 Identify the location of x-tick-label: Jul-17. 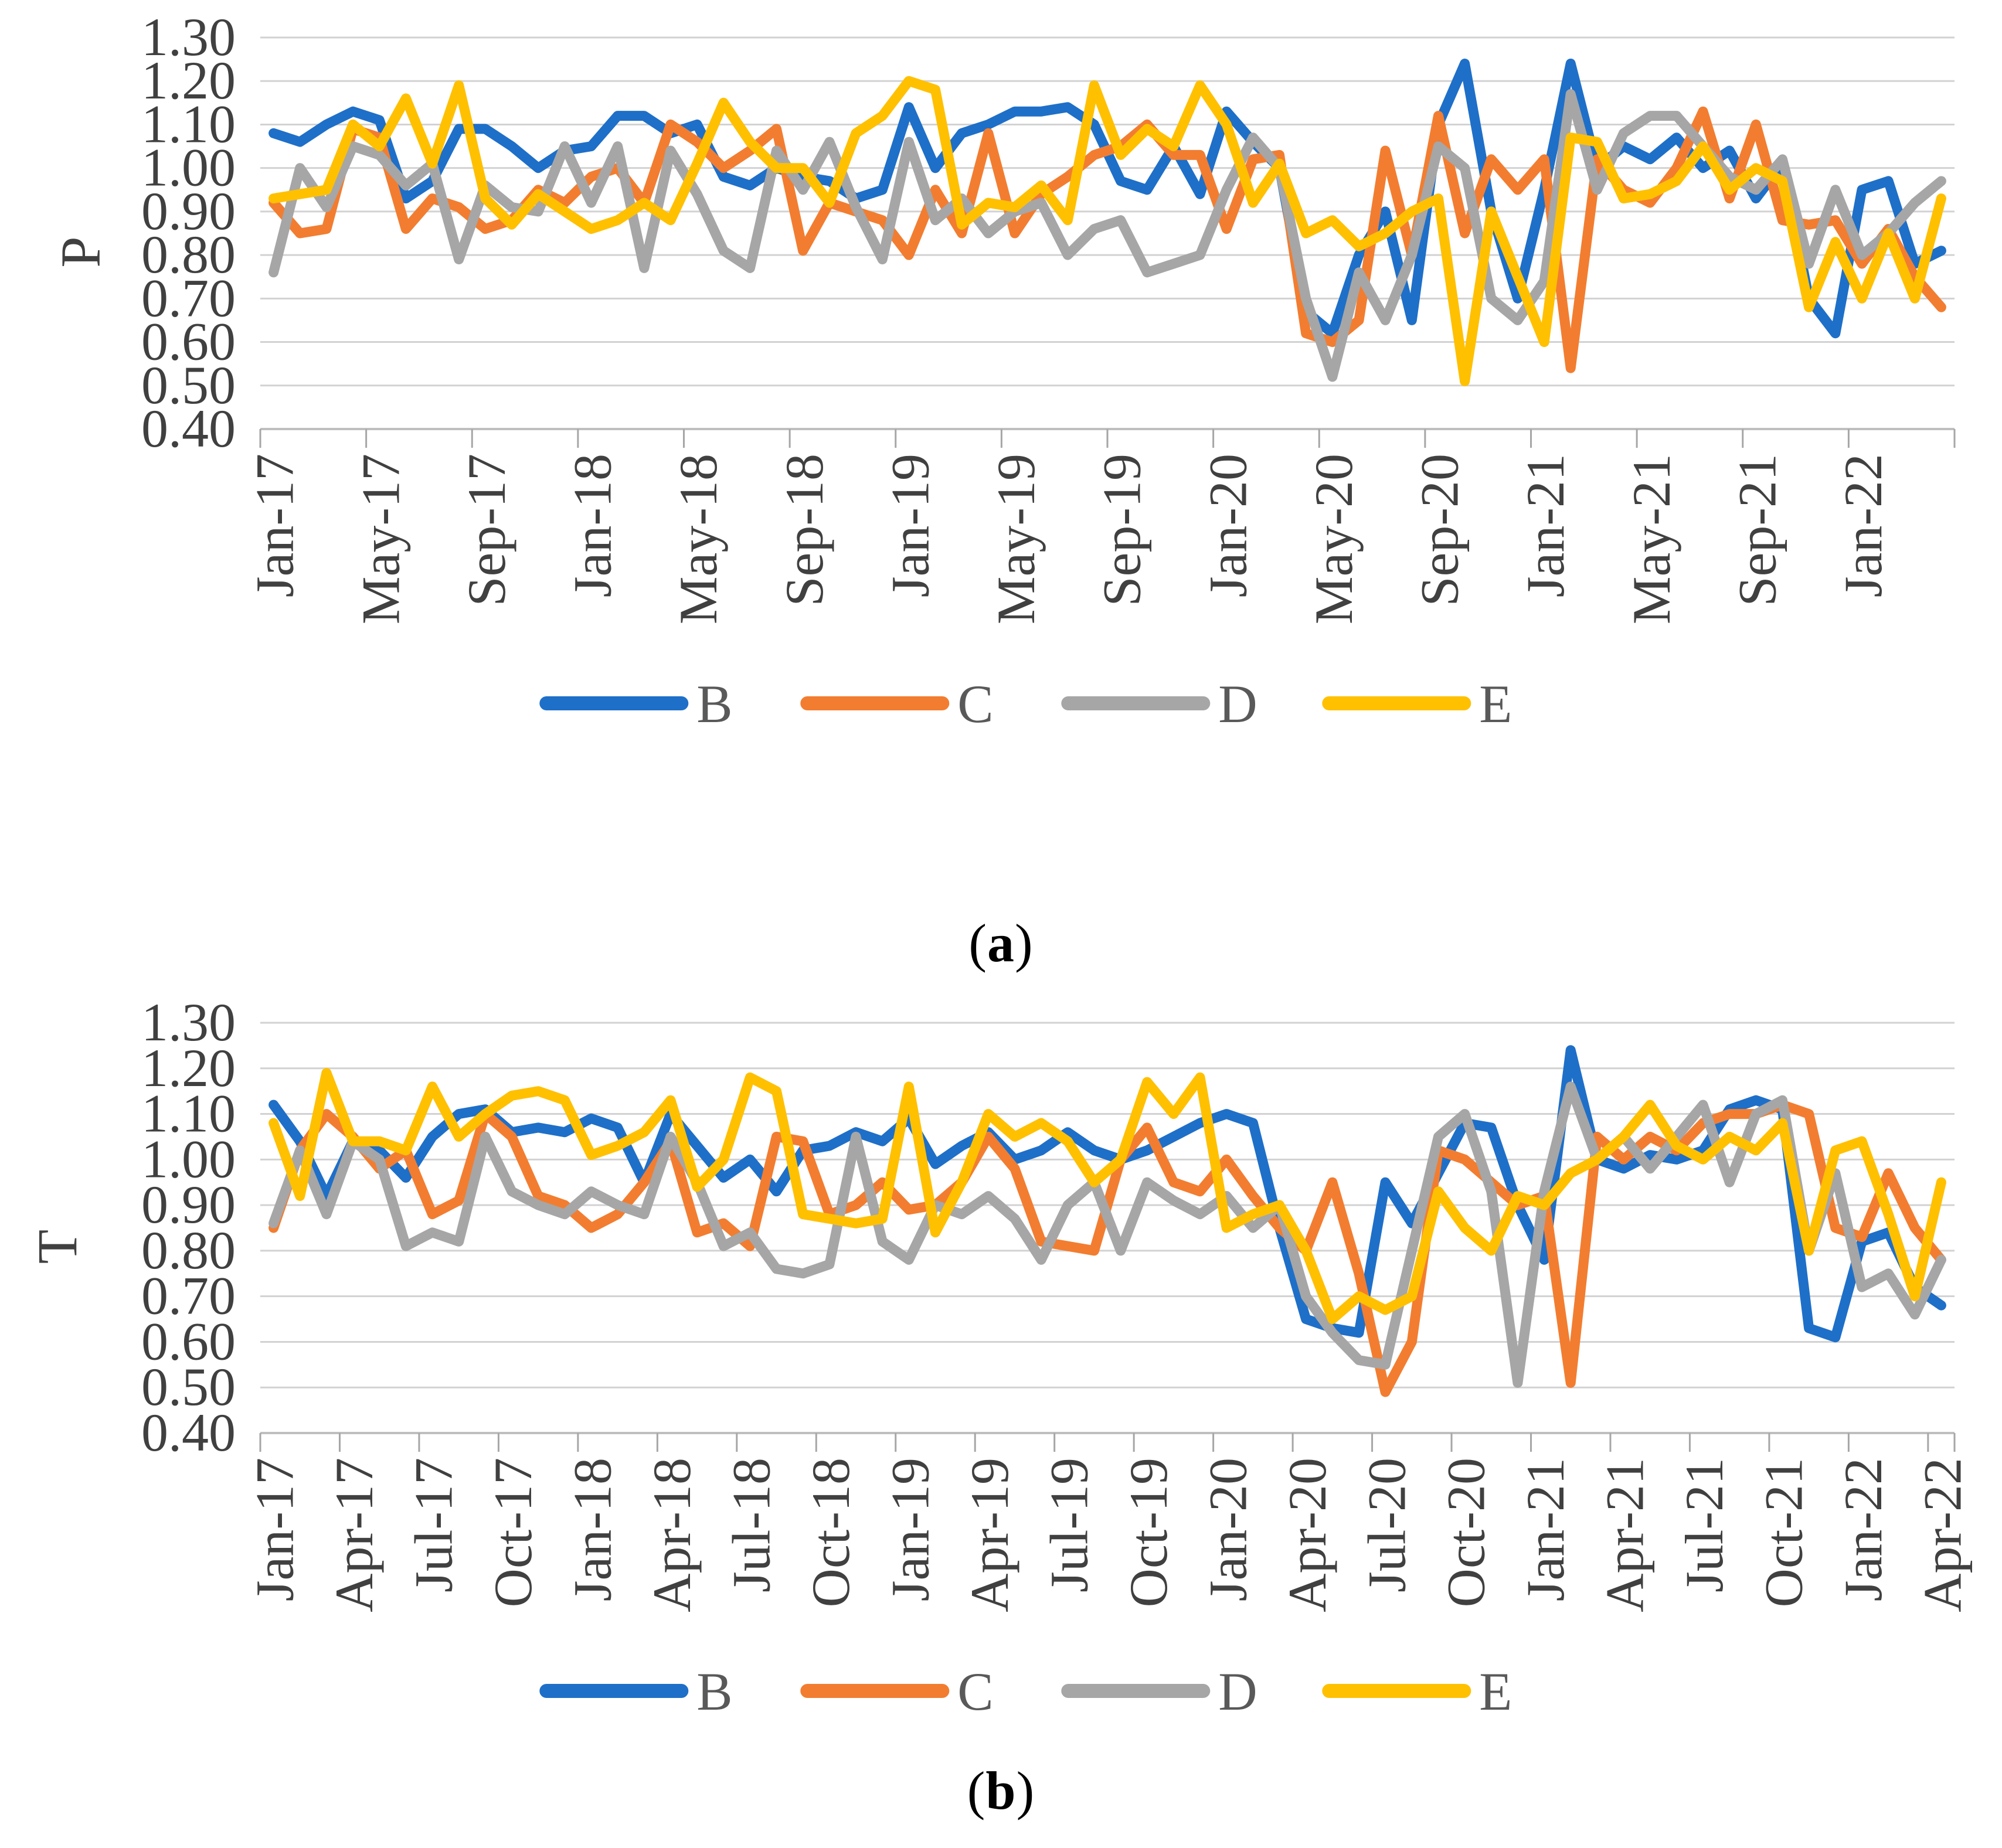
(434, 1525).